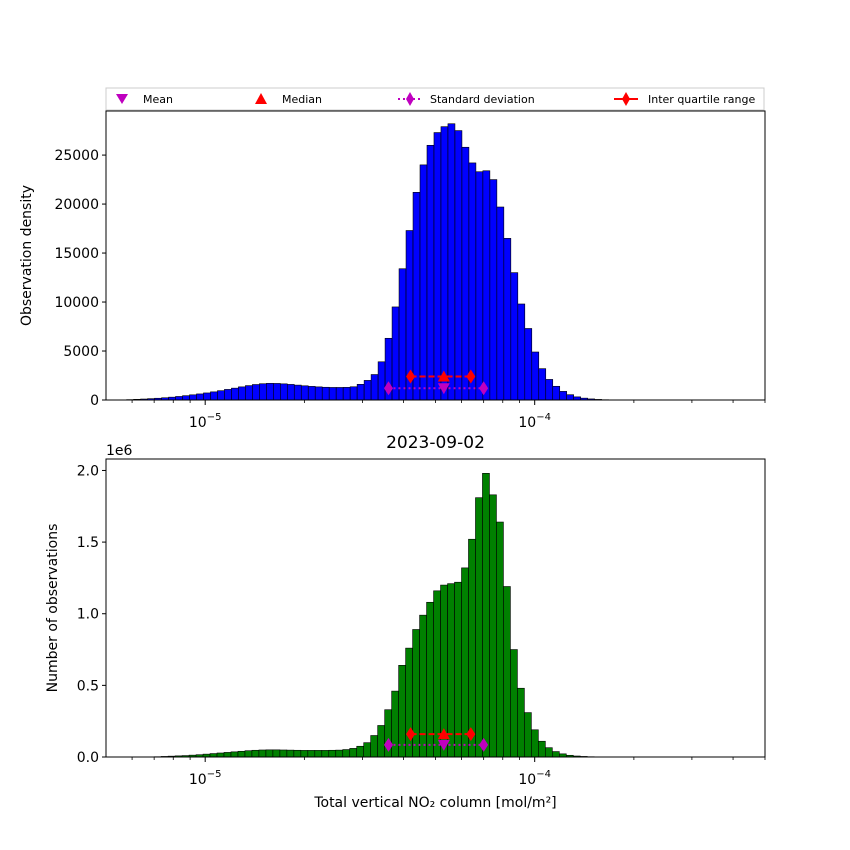 Image resolution: width=850 pixels, height=850 pixels. What do you see at coordinates (448, 772) in the screenshot?
I see `x-axis-count: 10⁻⁵ 10⁻⁴` at bounding box center [448, 772].